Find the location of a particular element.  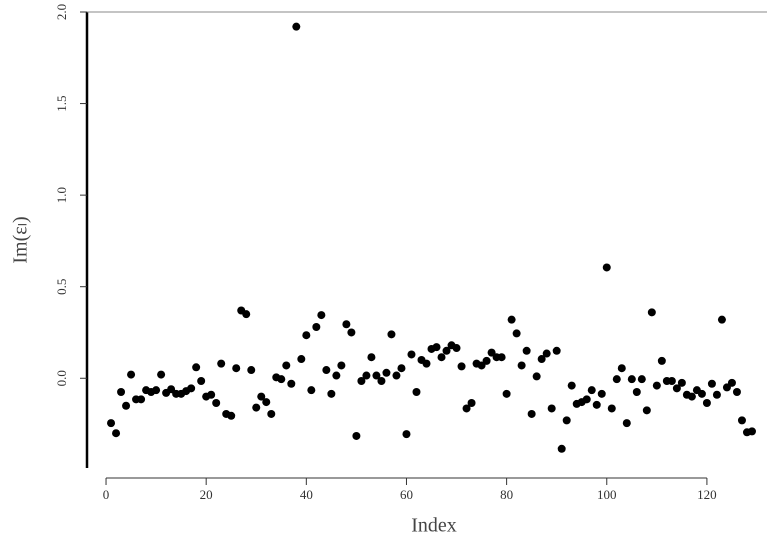

y-tick-label: 0.5 is located at coordinates (61, 287).